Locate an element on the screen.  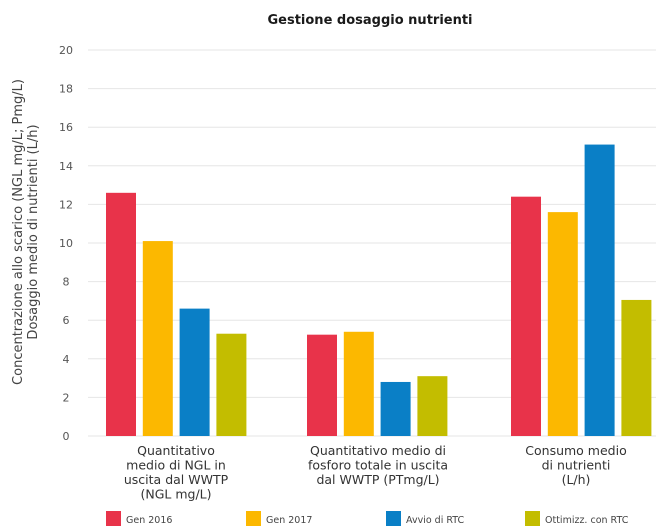
x-category-label-line: di nutrienti is located at coordinates (576, 465).